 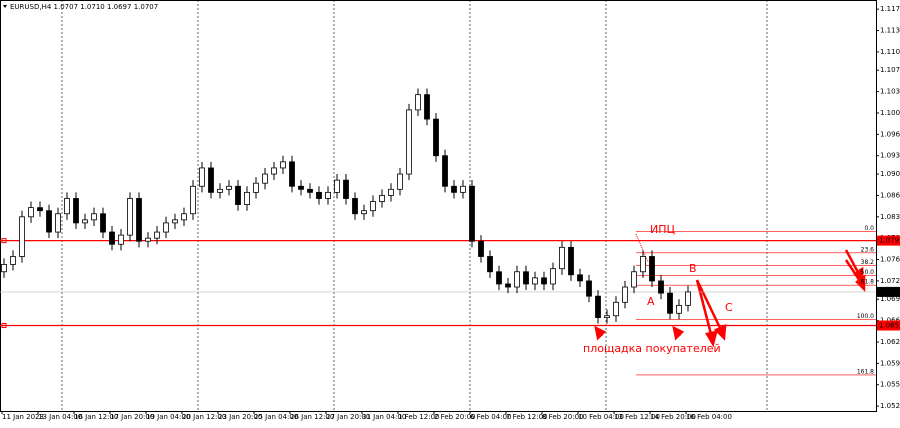 I want to click on y-tick-label: 1.1000, so click(x=890, y=113).